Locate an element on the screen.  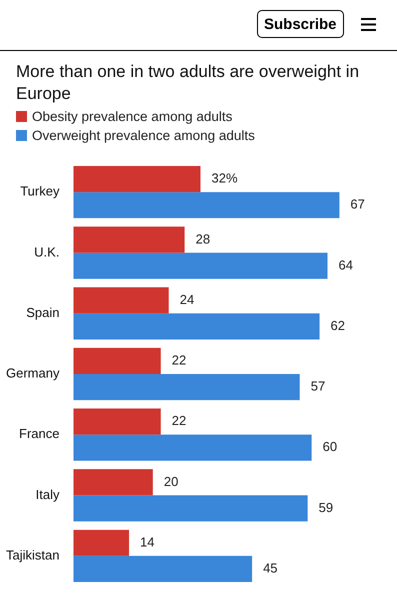
text: Subscribe is located at coordinates (300, 24).